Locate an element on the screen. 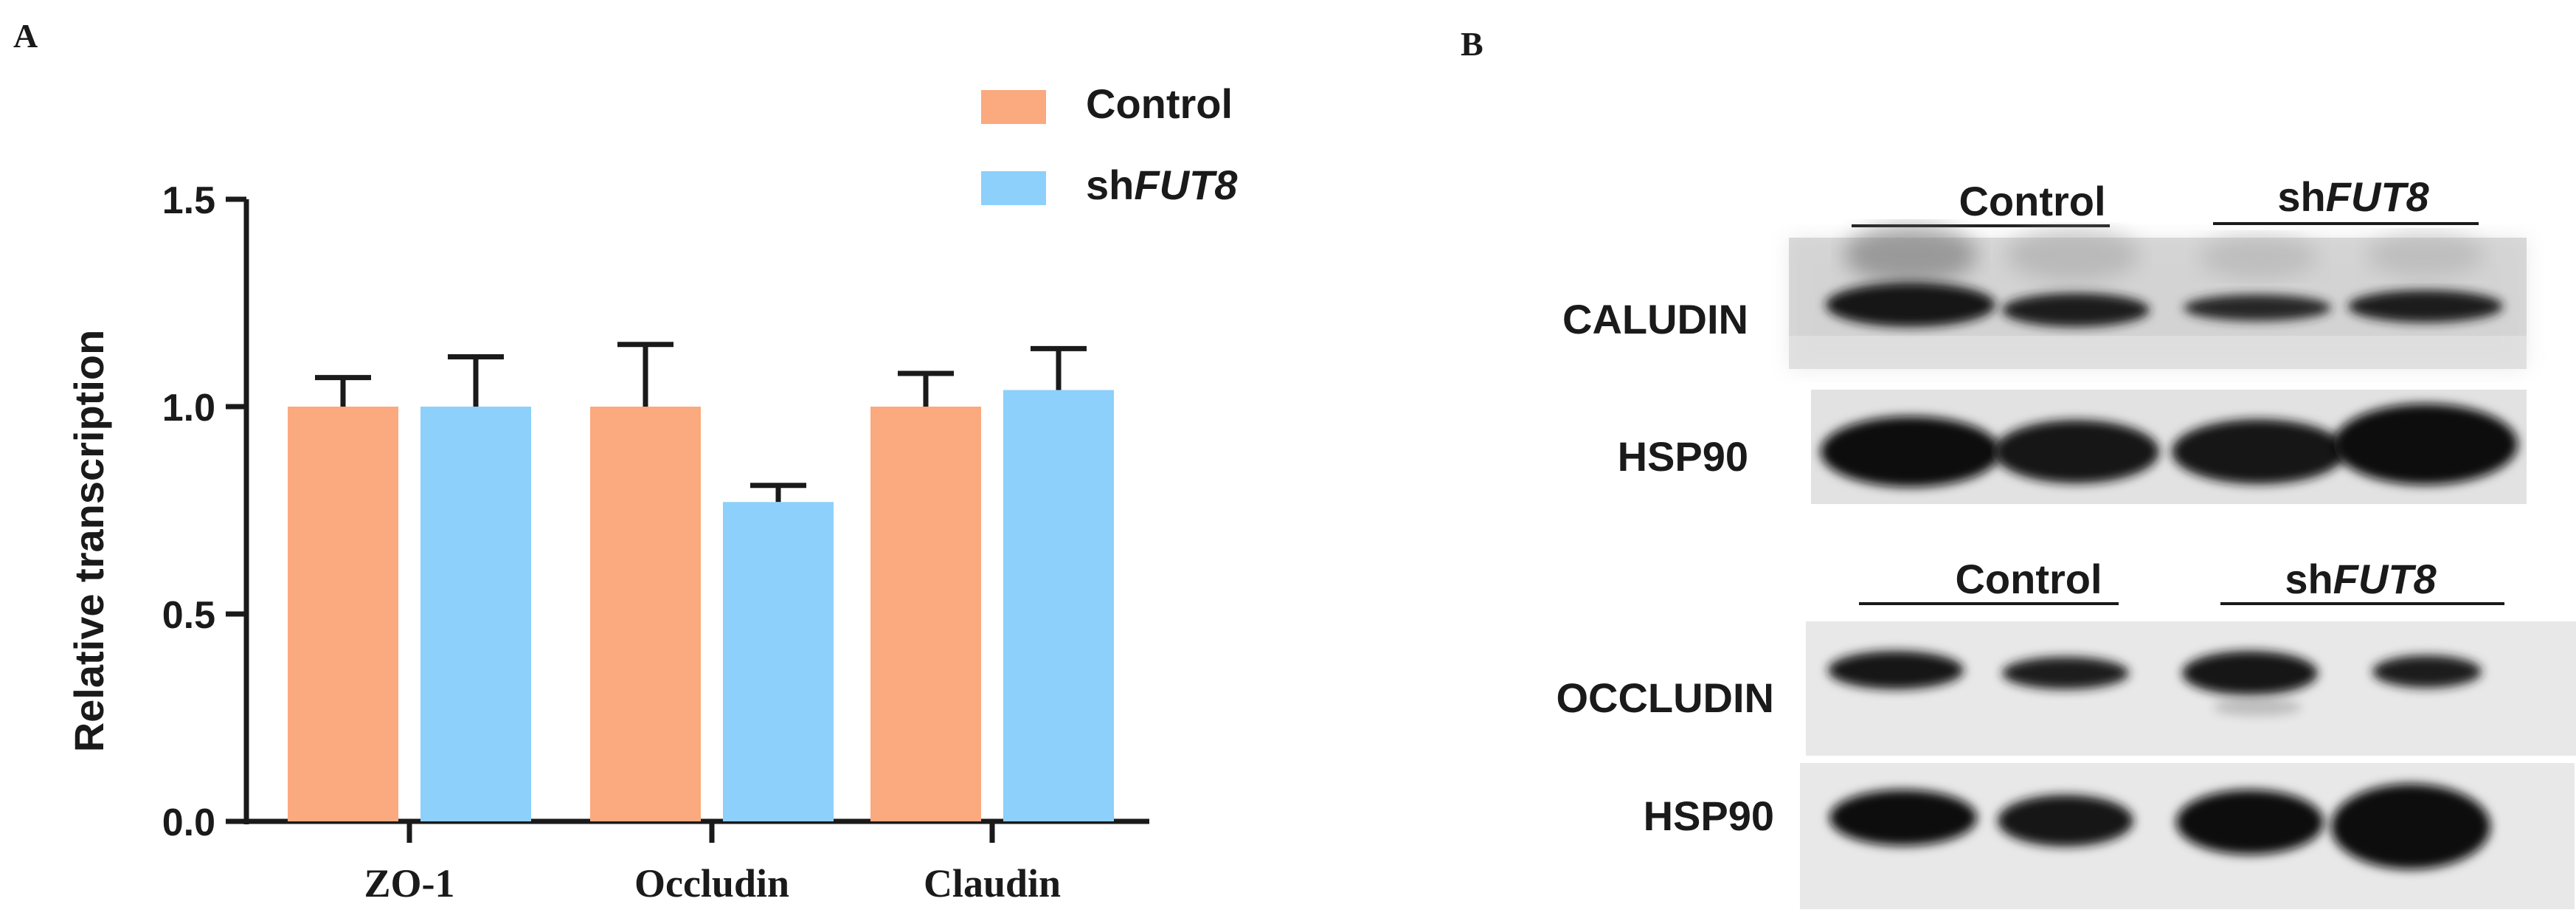  legend-label-control: Control is located at coordinates (1159, 103).